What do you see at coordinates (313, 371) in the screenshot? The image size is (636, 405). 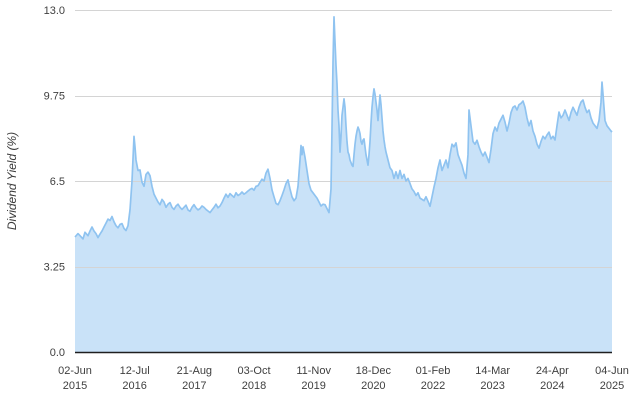 I see `x-tick-date-11-Nov: 11-Nov` at bounding box center [313, 371].